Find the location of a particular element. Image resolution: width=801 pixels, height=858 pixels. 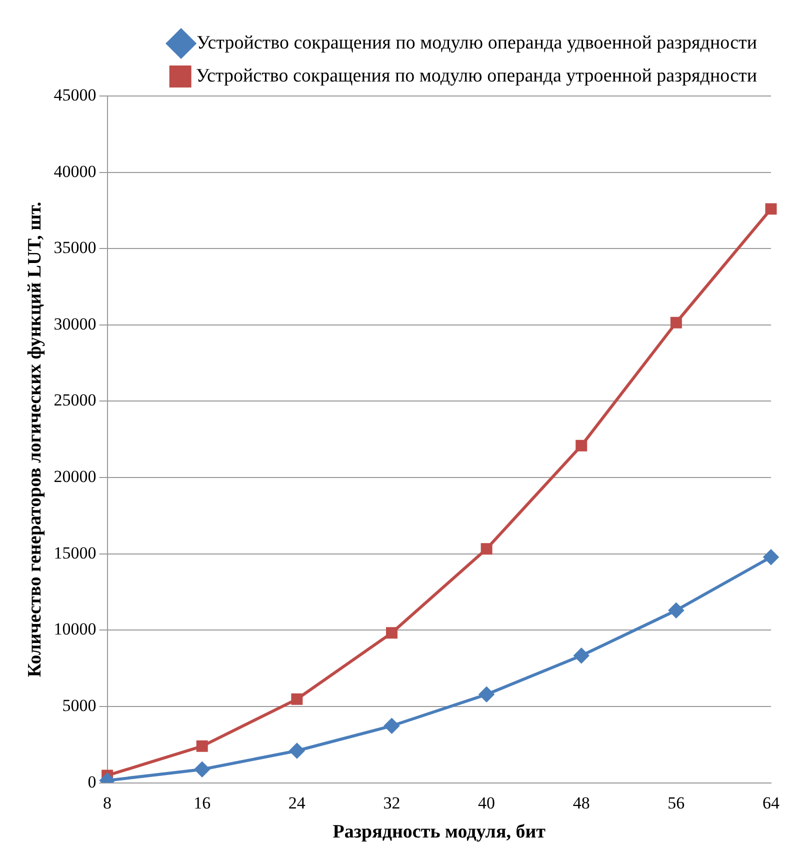

legend-label: Устройство сокращения по модулю операнда удвоенной разрядности is located at coordinates (477, 43).